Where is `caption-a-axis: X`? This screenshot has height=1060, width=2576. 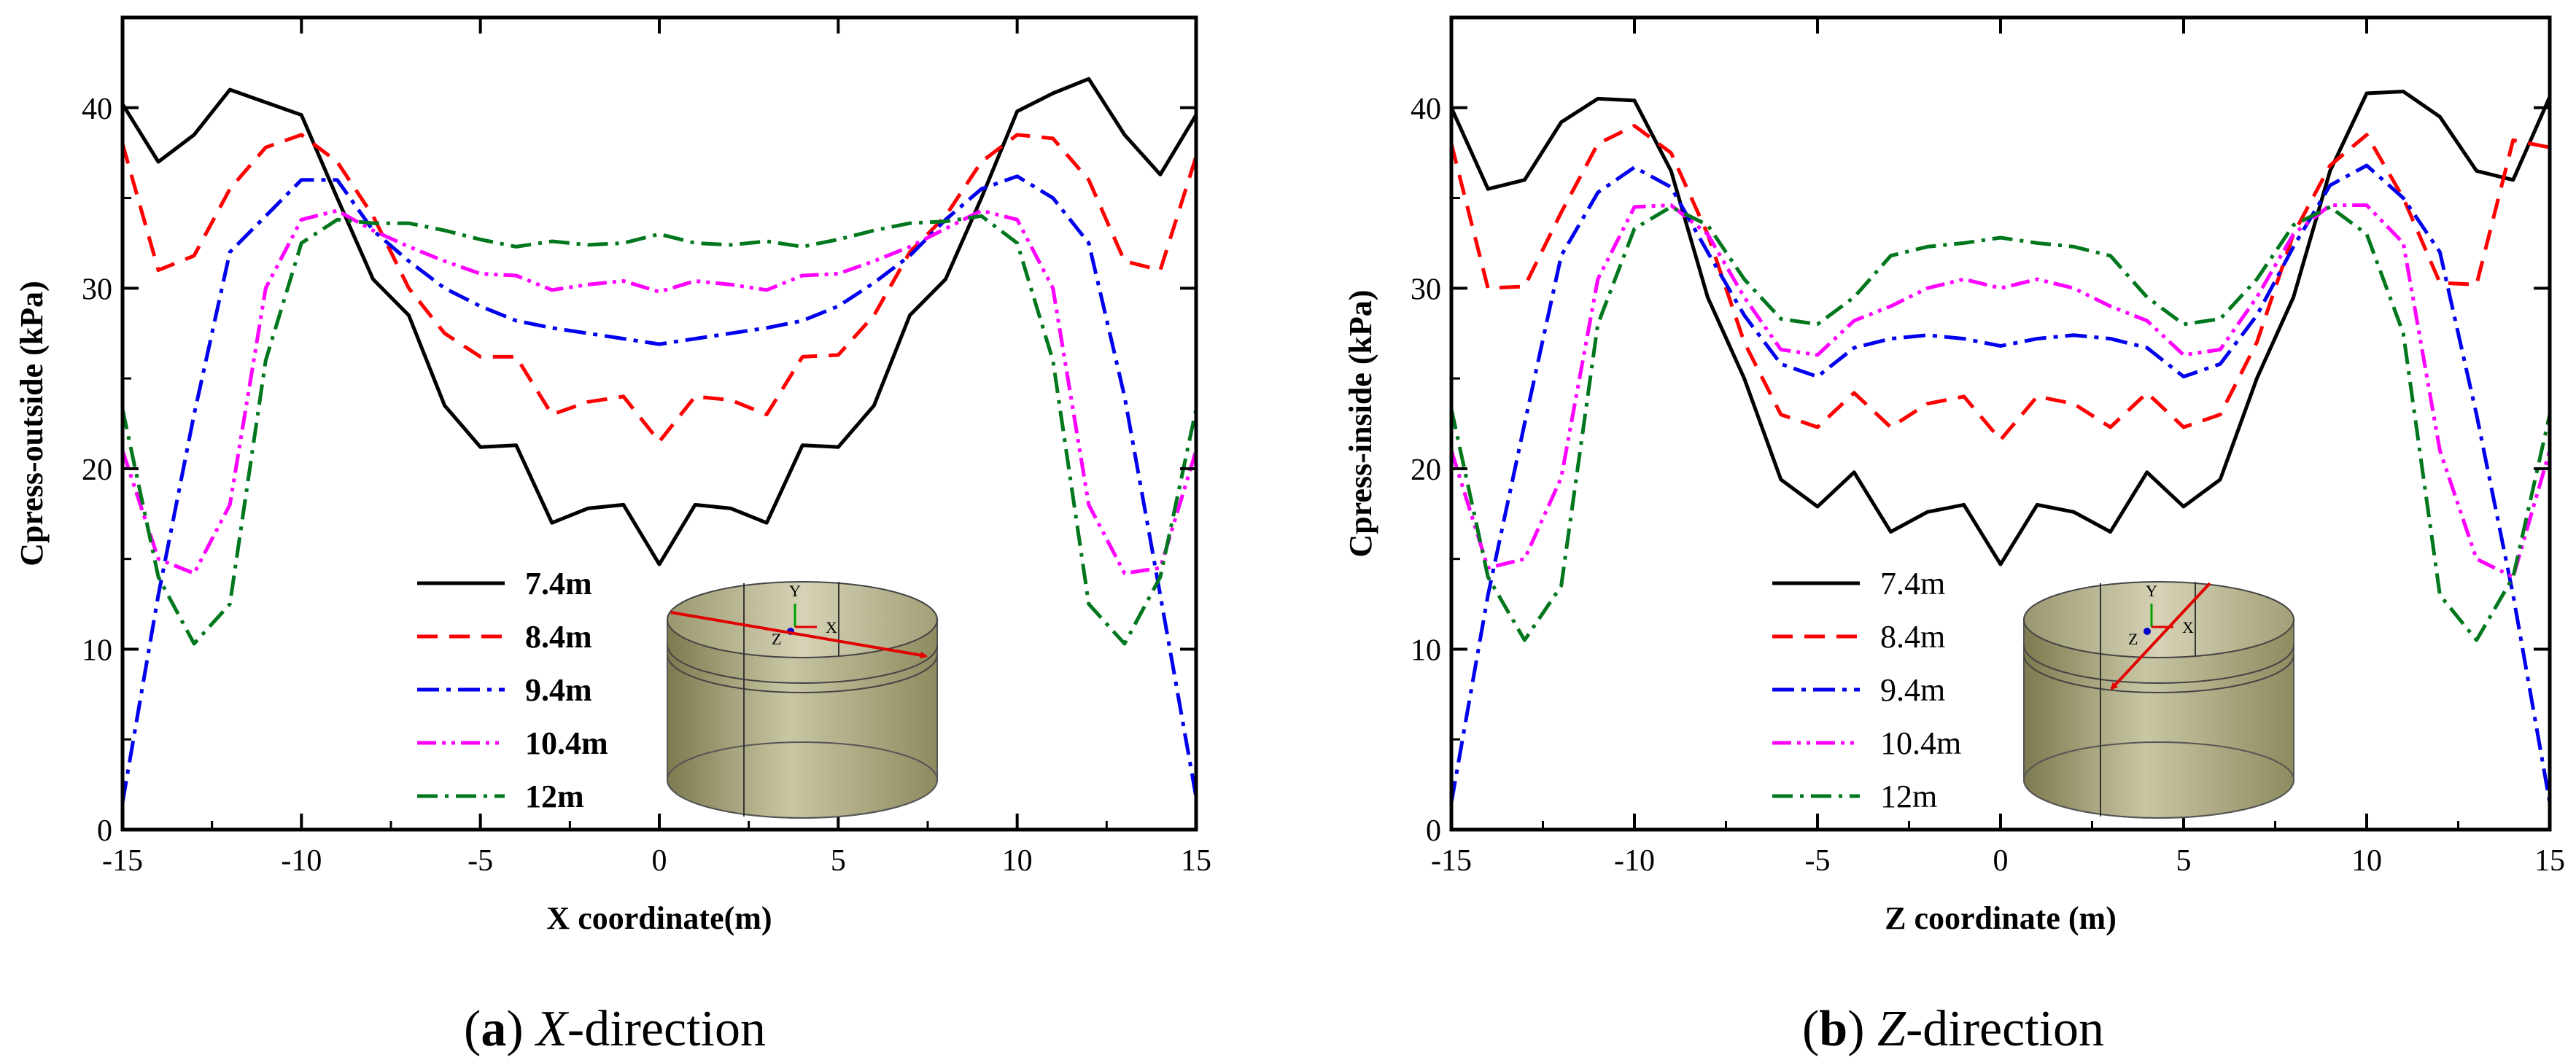 caption-a-axis: X is located at coordinates (552, 1029).